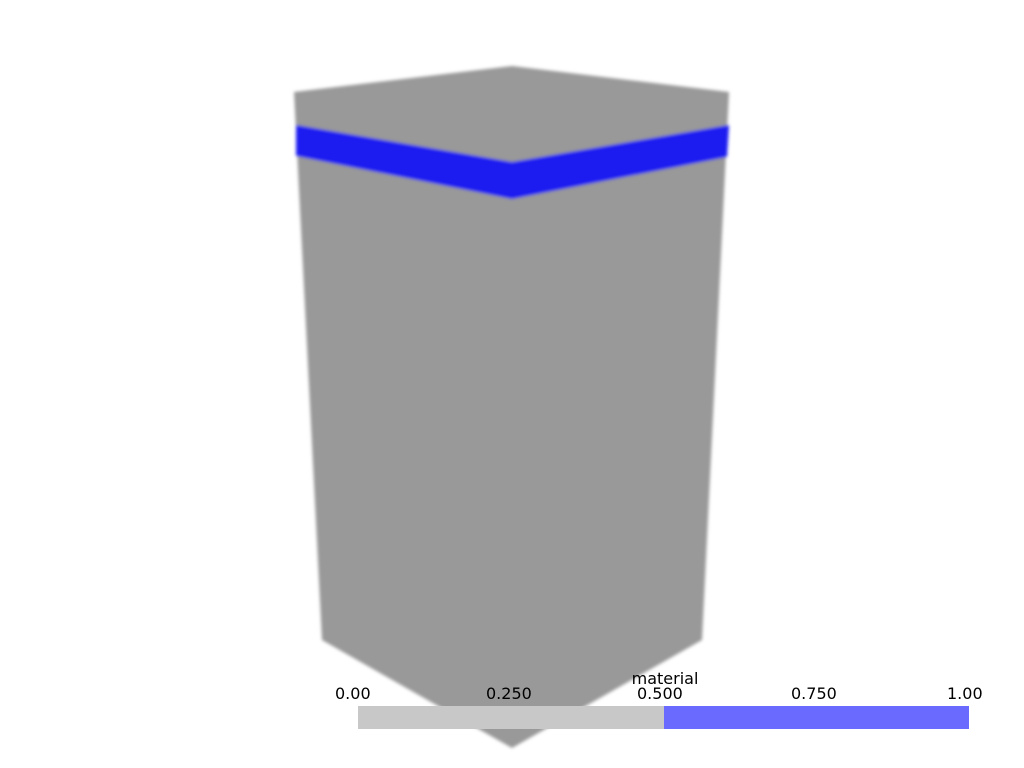 Image resolution: width=1024 pixels, height=768 pixels. Describe the element at coordinates (511, 717) in the screenshot. I see `scalar-bar-low-segment` at that location.